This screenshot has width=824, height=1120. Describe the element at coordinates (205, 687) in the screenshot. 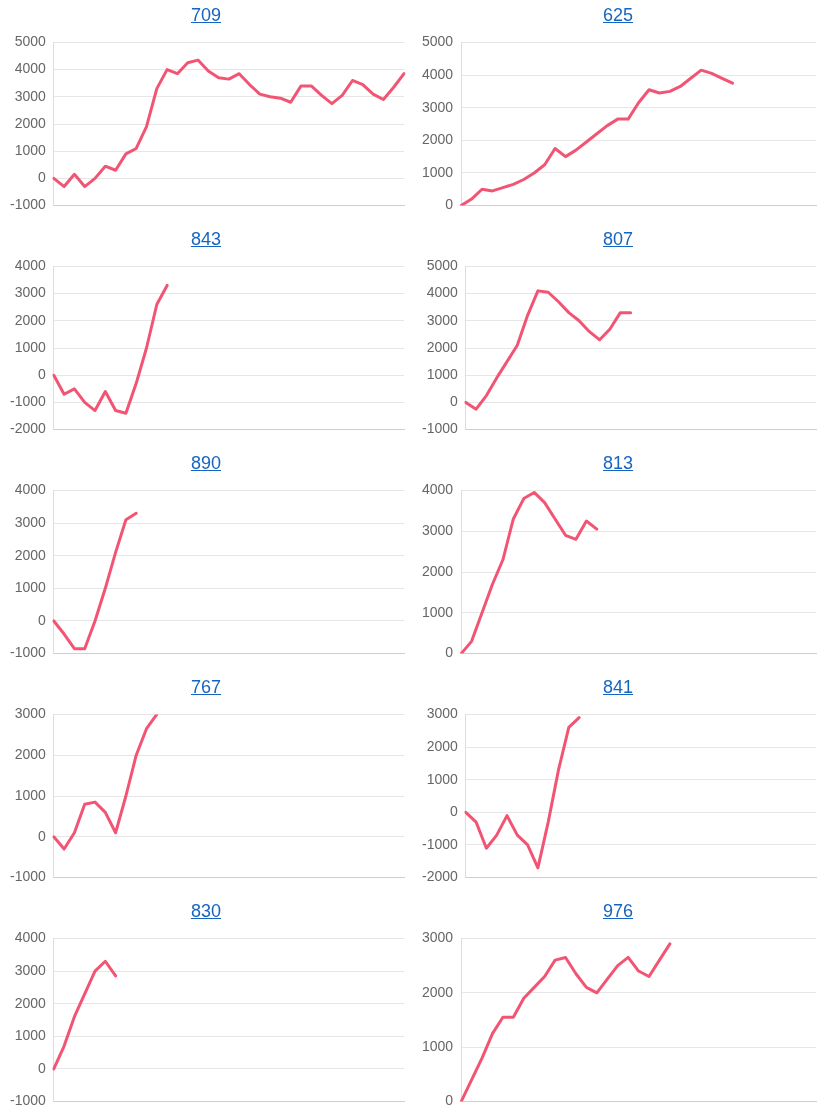

I see `chart-title: 767` at that location.